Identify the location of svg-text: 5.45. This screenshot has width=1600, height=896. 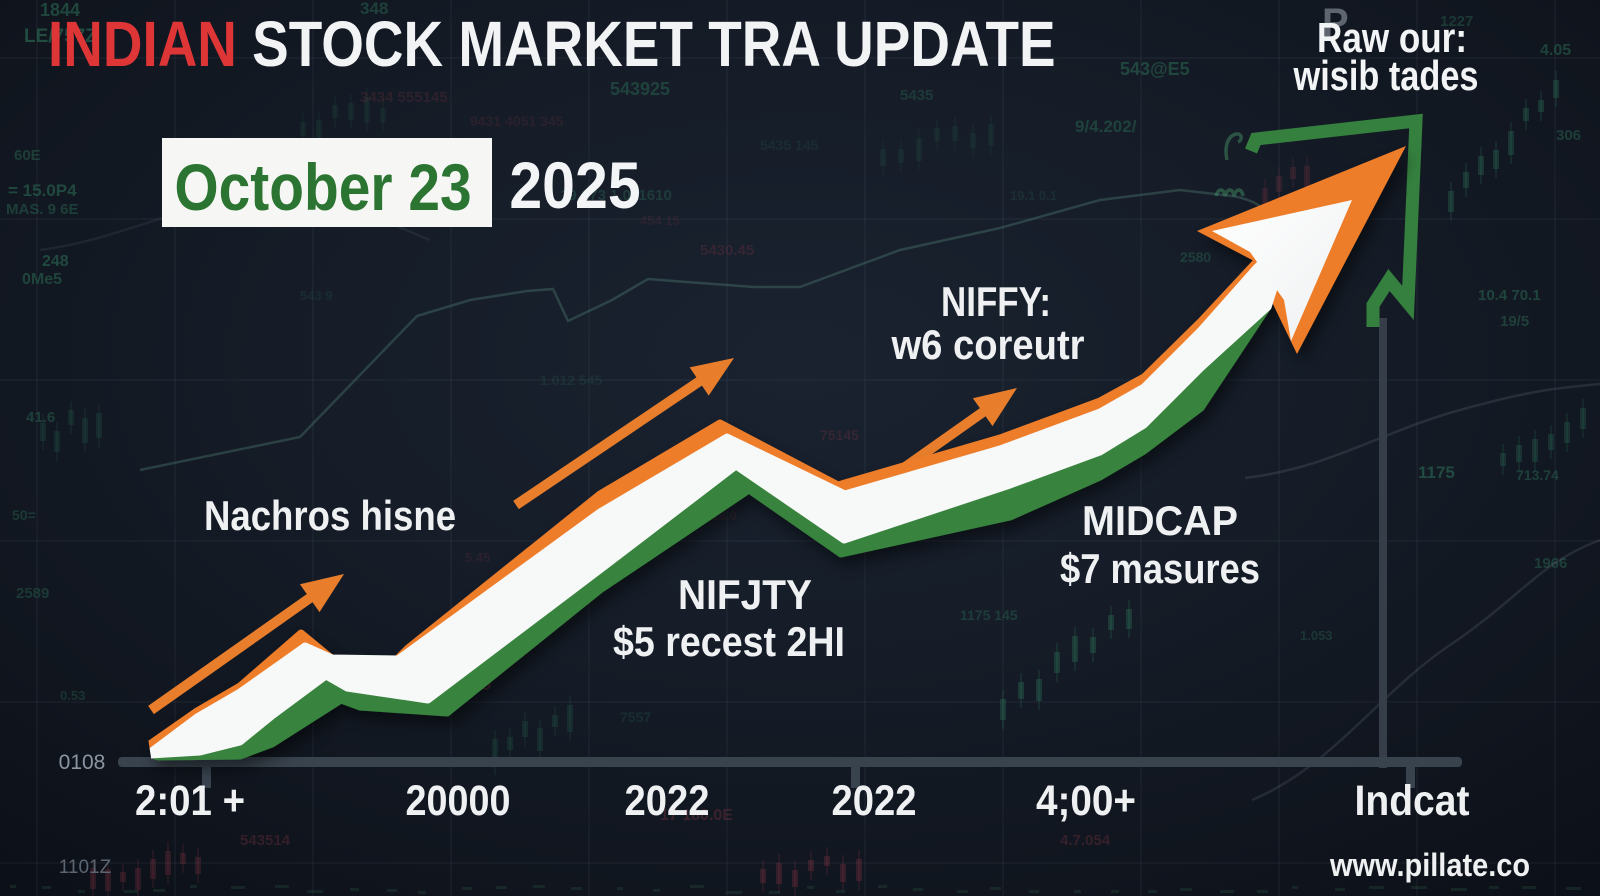
(477, 557).